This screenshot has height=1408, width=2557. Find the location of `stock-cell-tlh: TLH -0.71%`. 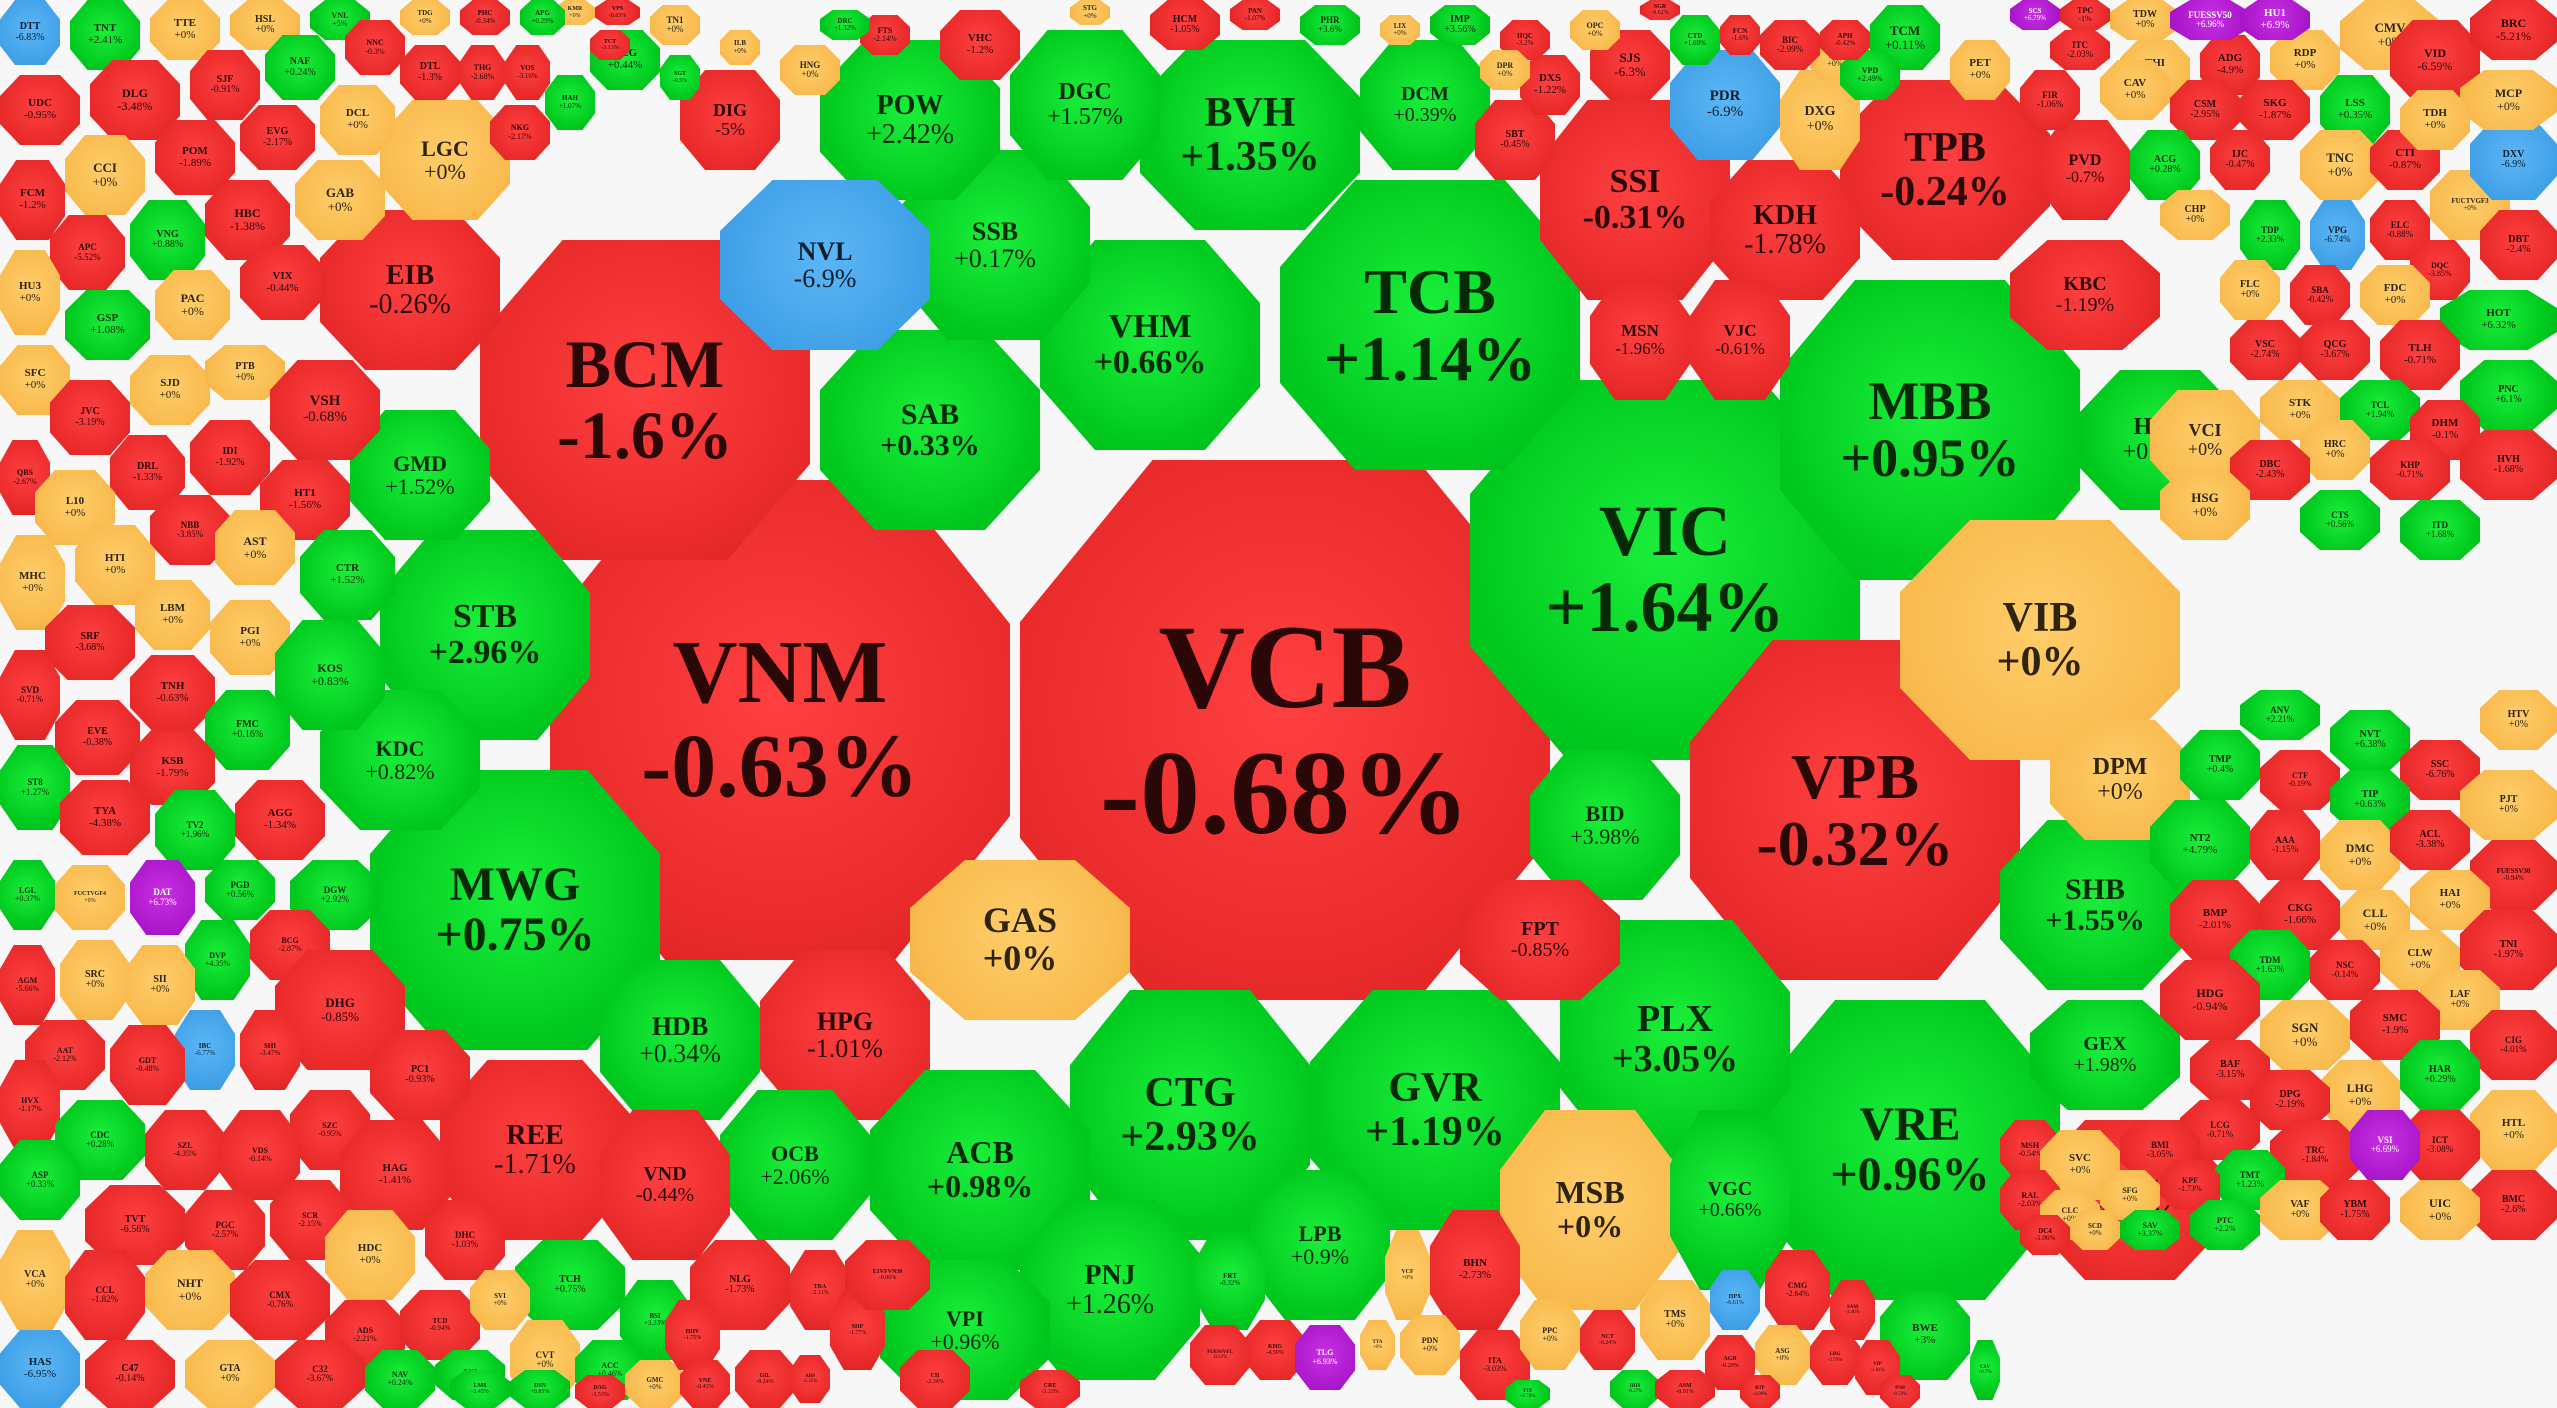

stock-cell-tlh: TLH -0.71% is located at coordinates (2420, 355).